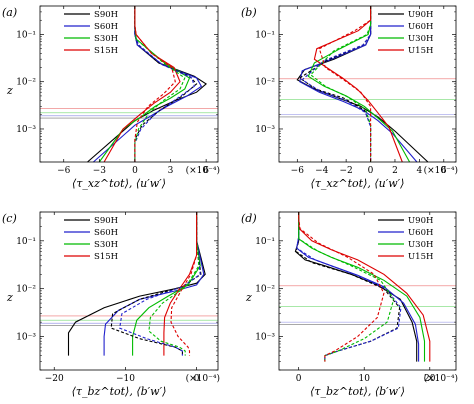  What do you see at coordinates (249, 218) in the screenshot?
I see `panel-label: (d)` at bounding box center [249, 218].